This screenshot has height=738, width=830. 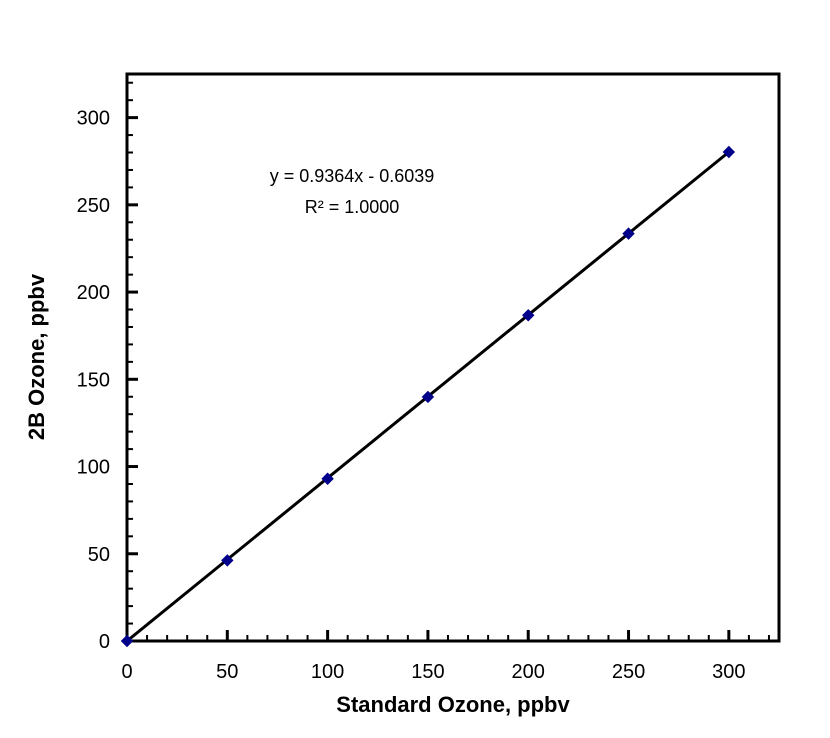 I want to click on x-axis-tick-label: 200, so click(x=528, y=672).